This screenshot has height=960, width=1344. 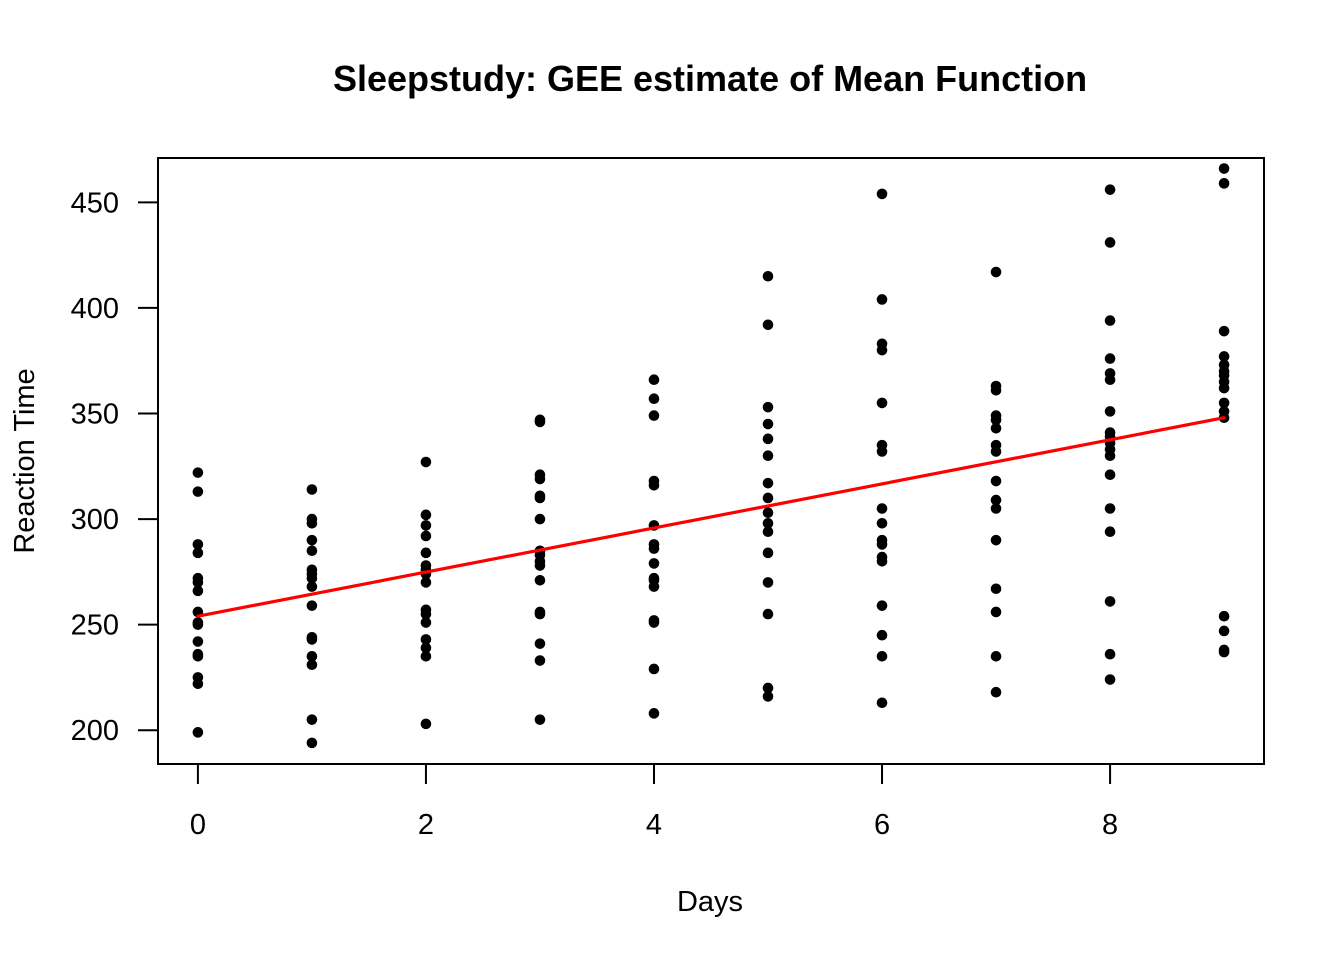 I want to click on y-tick-label: 350, so click(x=95, y=414).